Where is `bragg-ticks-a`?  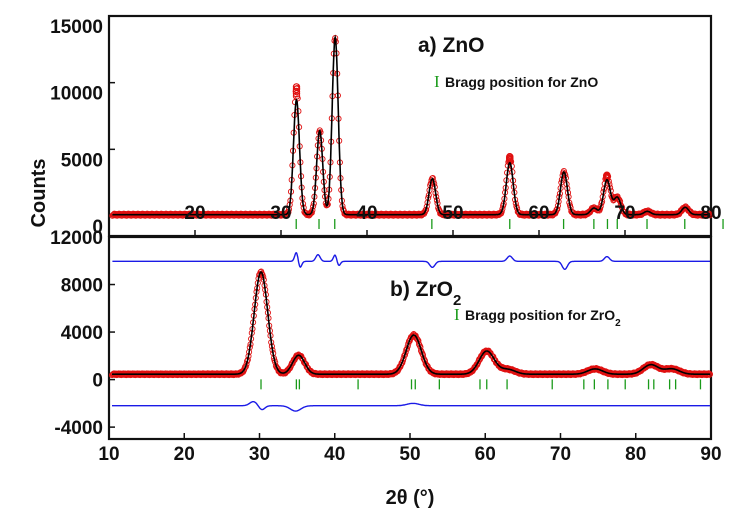
bragg-ticks-a is located at coordinates (509, 224).